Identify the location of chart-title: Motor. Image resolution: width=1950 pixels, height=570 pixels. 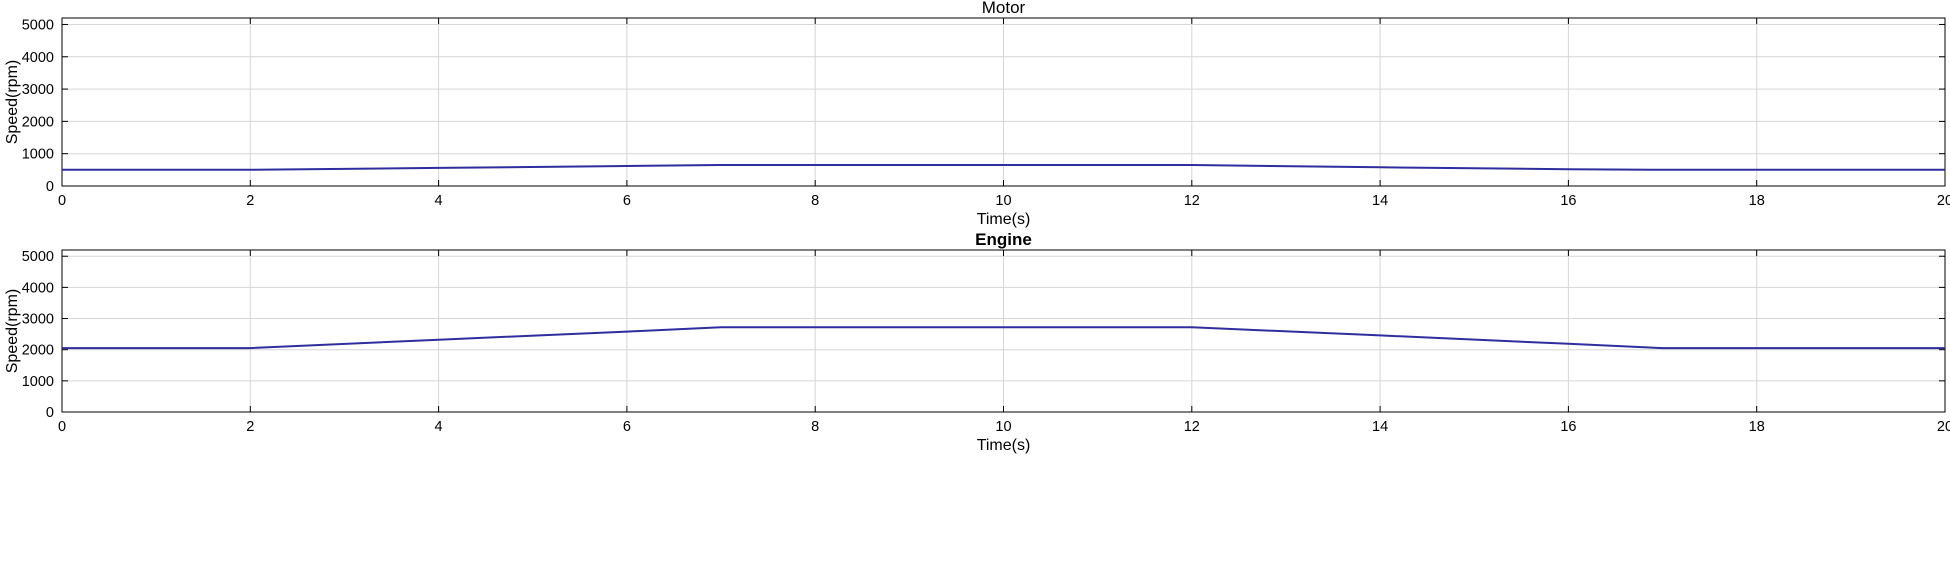
(1004, 8).